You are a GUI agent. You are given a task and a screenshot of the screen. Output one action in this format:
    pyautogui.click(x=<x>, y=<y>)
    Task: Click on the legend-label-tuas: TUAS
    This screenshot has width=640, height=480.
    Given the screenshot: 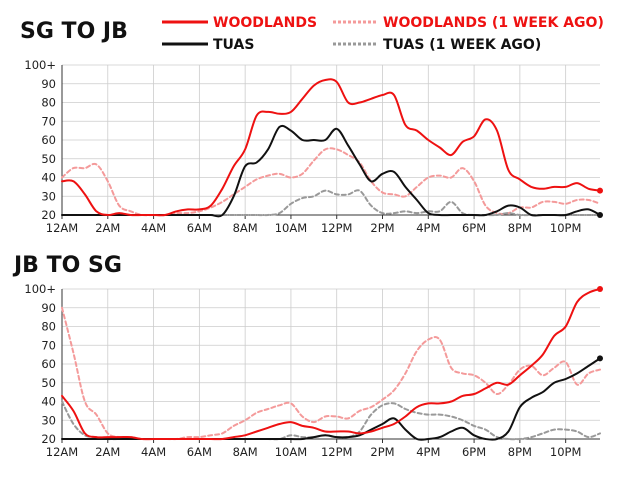 What is the action you would take?
    pyautogui.click(x=233, y=45)
    